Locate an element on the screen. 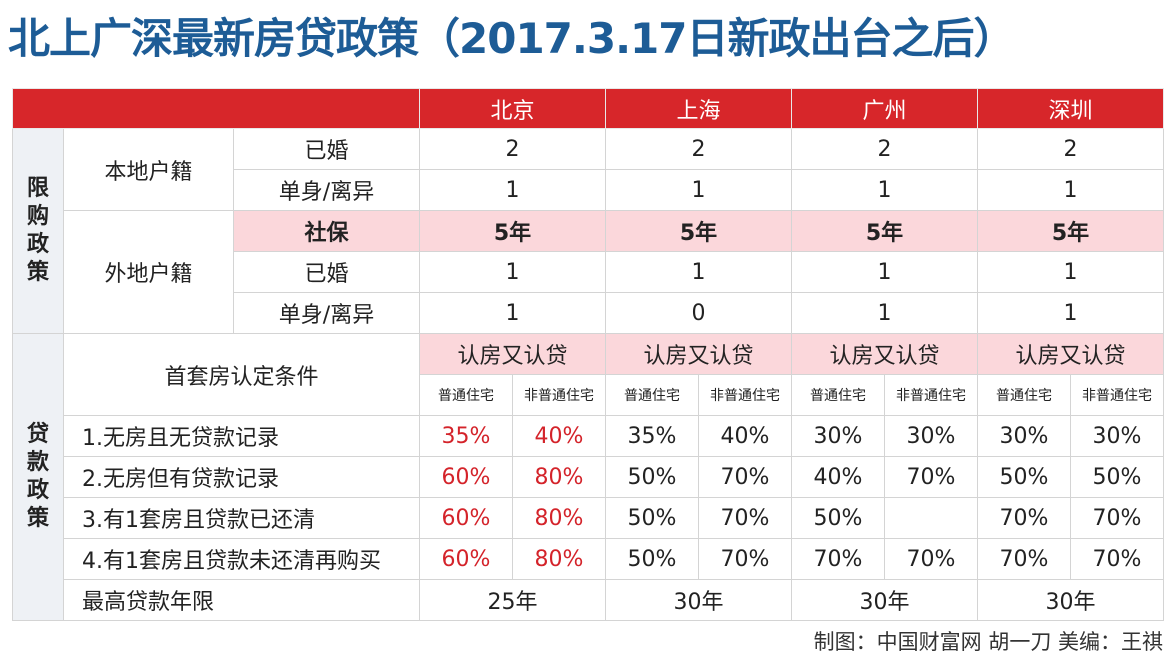 The width and height of the screenshot is (1175, 666). table-row: 最高贷款年限 25年 30年 30年 30年 is located at coordinates (588, 600).